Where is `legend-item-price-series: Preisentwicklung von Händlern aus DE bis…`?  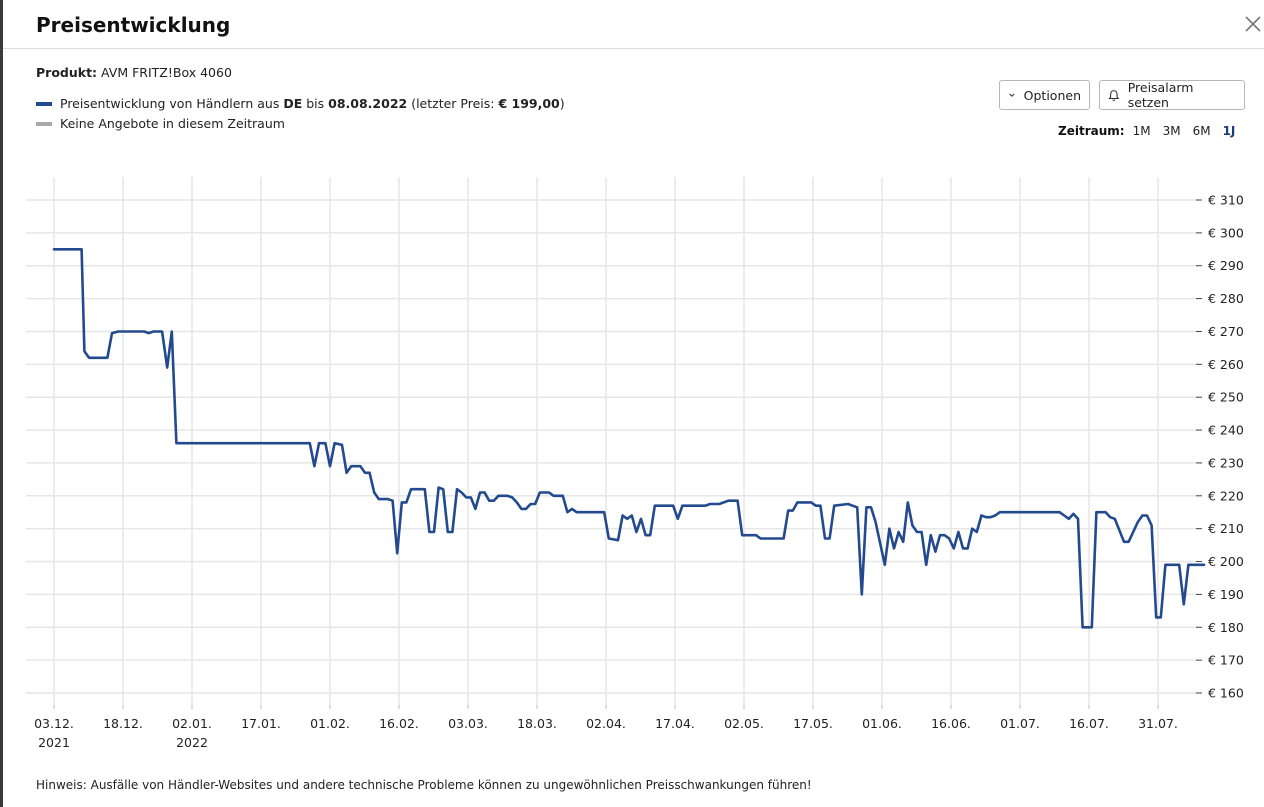
legend-item-price-series: Preisentwicklung von Händlern aus DE bis… is located at coordinates (300, 103).